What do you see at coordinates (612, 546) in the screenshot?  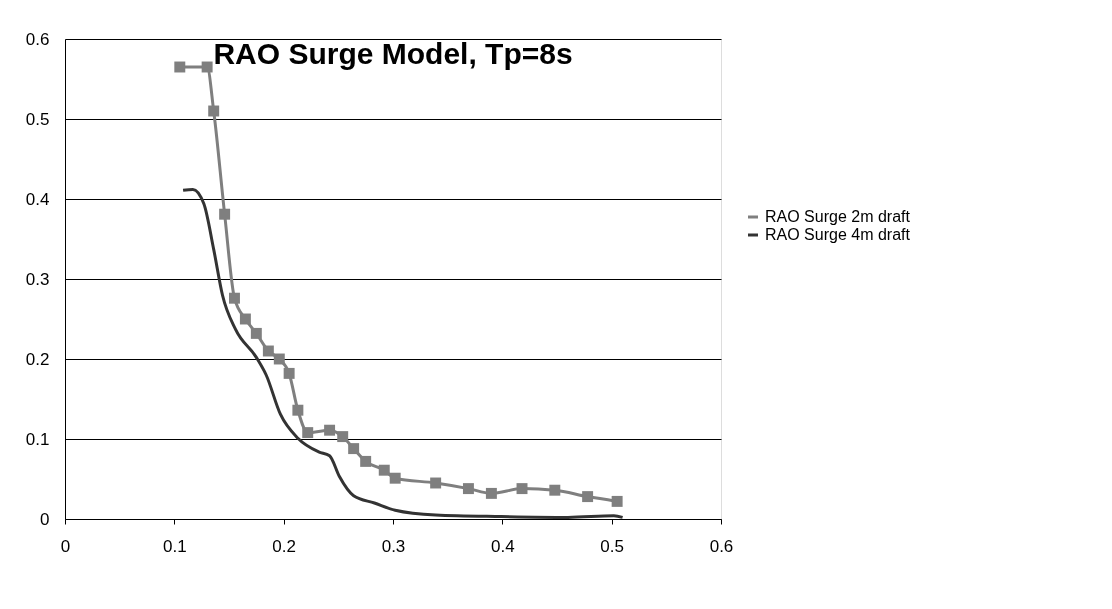 I see `x-tick-label: 0.5` at bounding box center [612, 546].